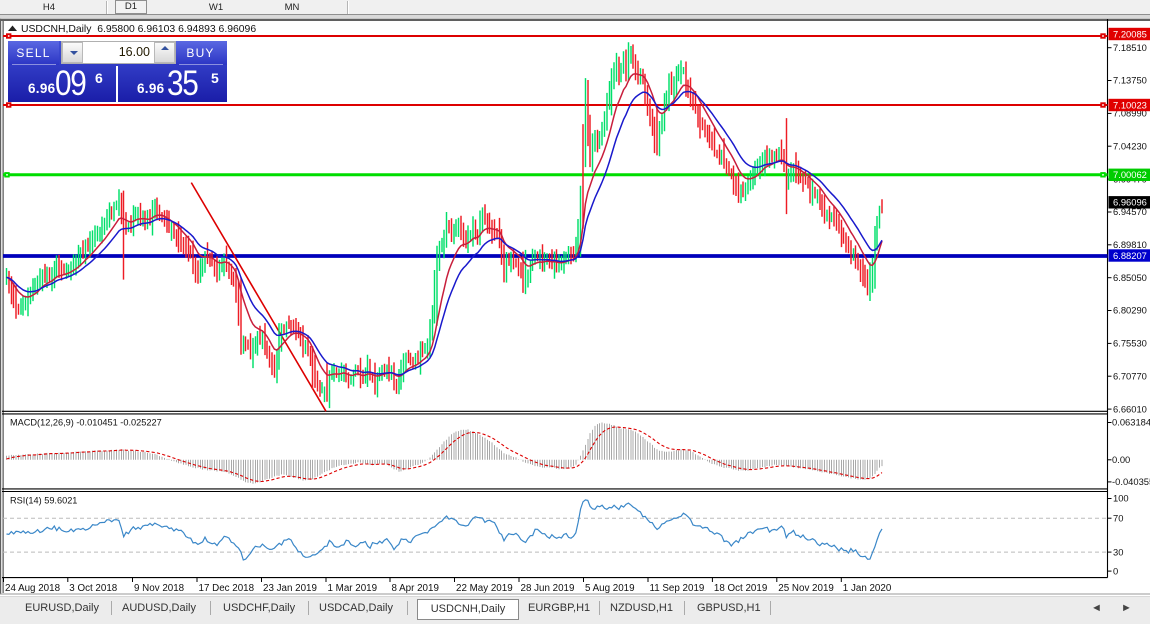 Image resolution: width=1150 pixels, height=624 pixels. I want to click on svg-text: 7.04230, so click(1130, 145).